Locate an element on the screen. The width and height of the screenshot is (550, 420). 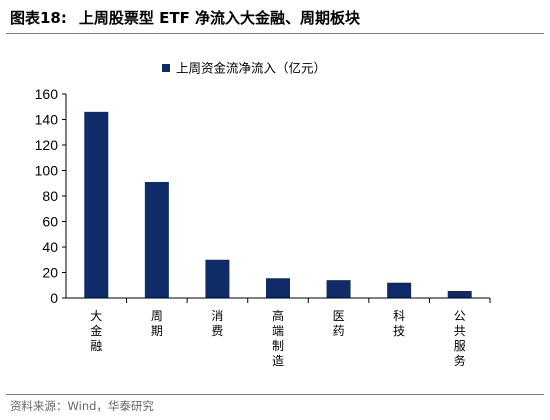
y-tick-label: 140 is located at coordinates (47, 120).